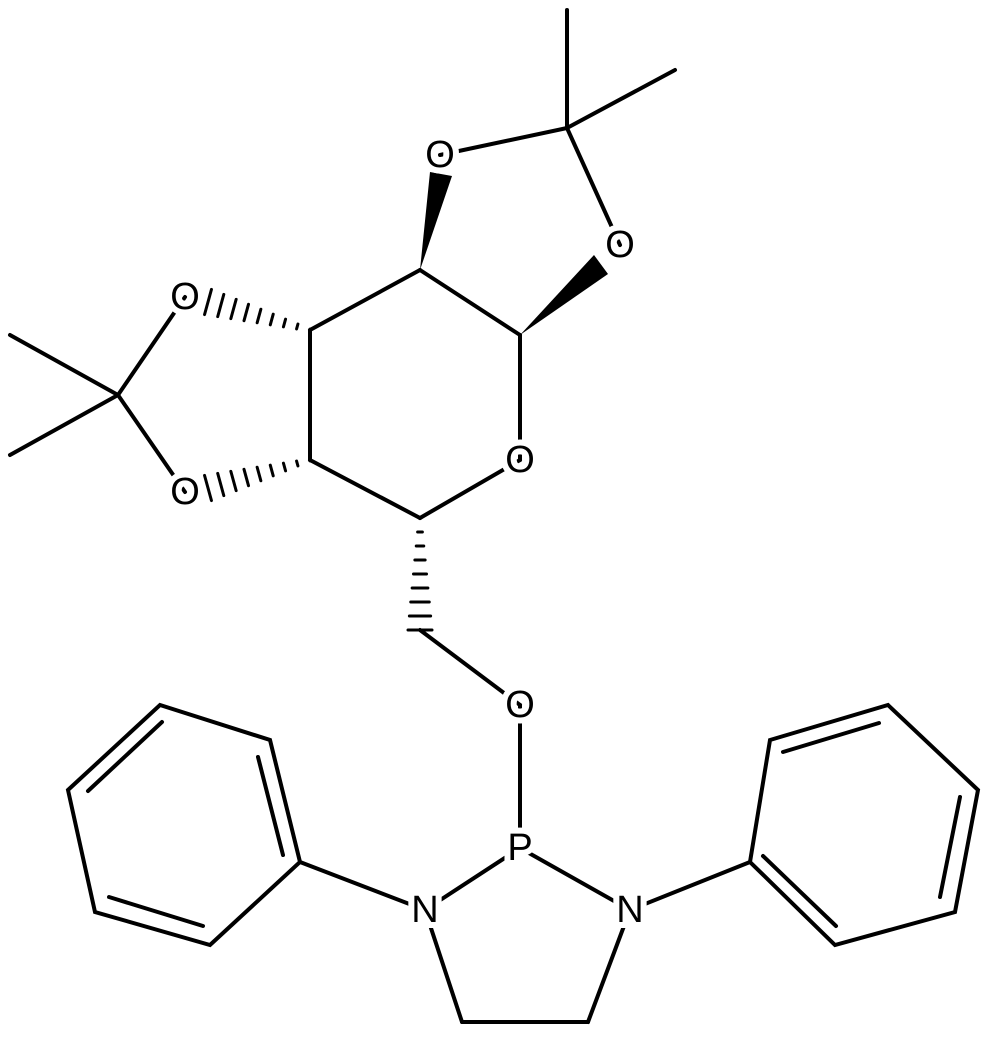  I want to click on hashed-bonds, so click(318, 459).